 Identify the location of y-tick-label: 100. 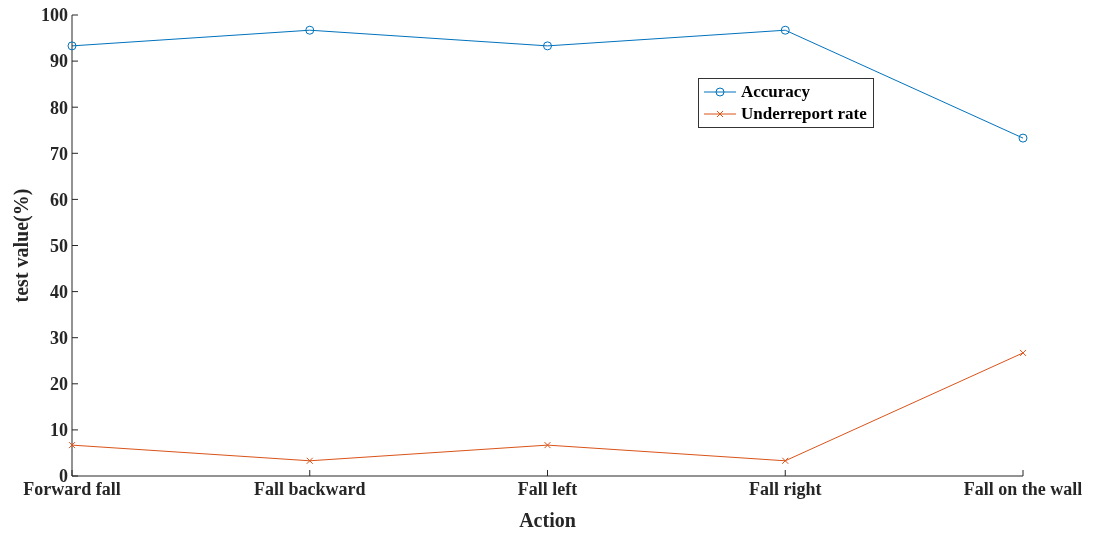
(54, 15).